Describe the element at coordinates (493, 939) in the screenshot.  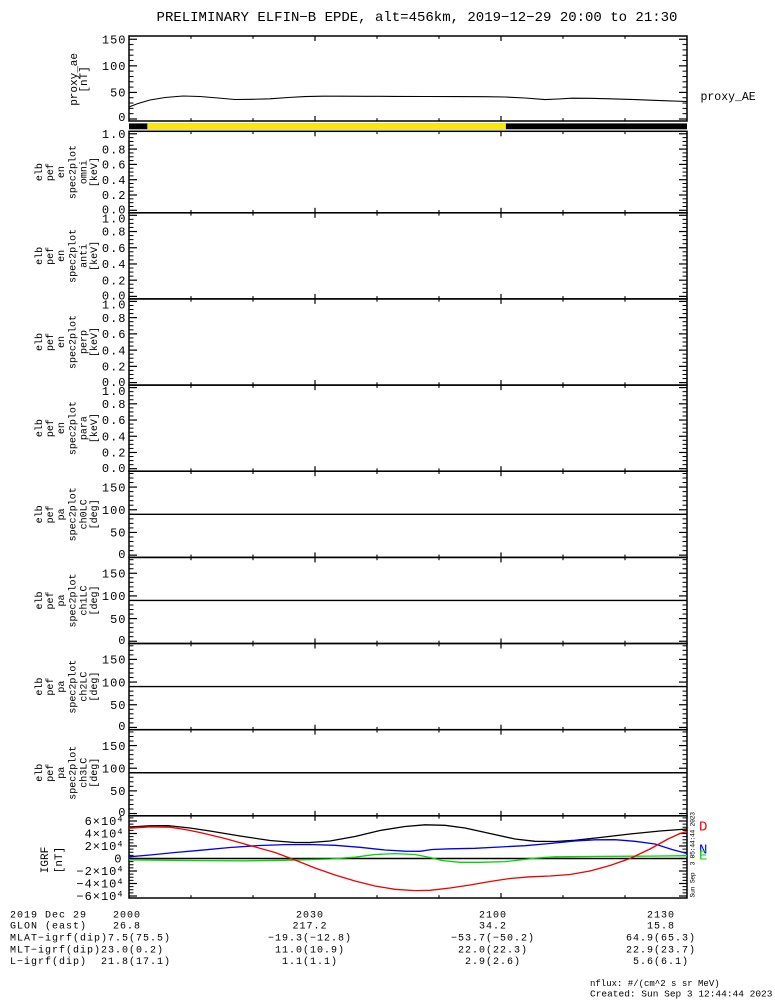
I see `svg-text: −53.7(−50.2)` at that location.